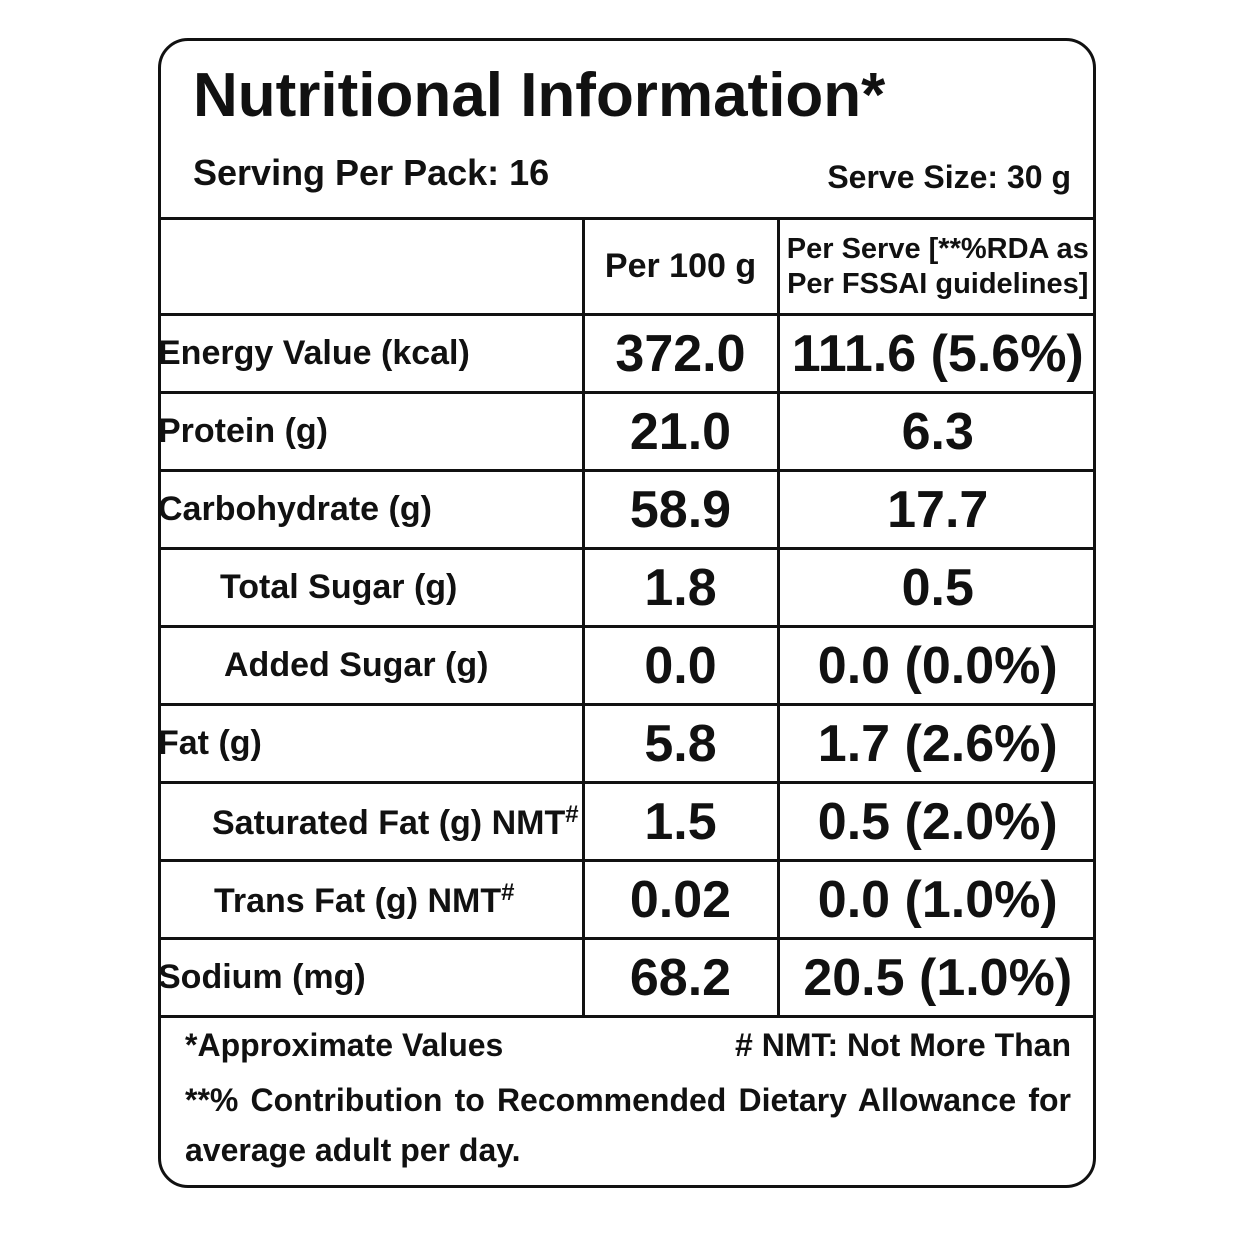 The height and width of the screenshot is (1254, 1254). I want to click on nutrient-name-cell: Saturated Fat (g) NMT#, so click(373, 821).